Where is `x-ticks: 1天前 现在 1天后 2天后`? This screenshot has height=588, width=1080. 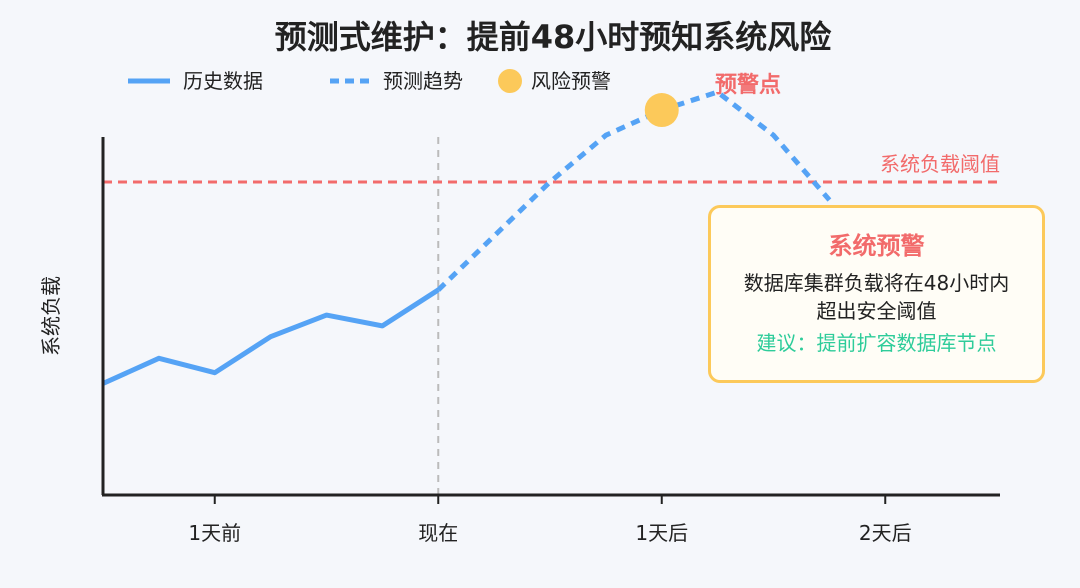
x-ticks: 1天前 现在 1天后 2天后 is located at coordinates (550, 520).